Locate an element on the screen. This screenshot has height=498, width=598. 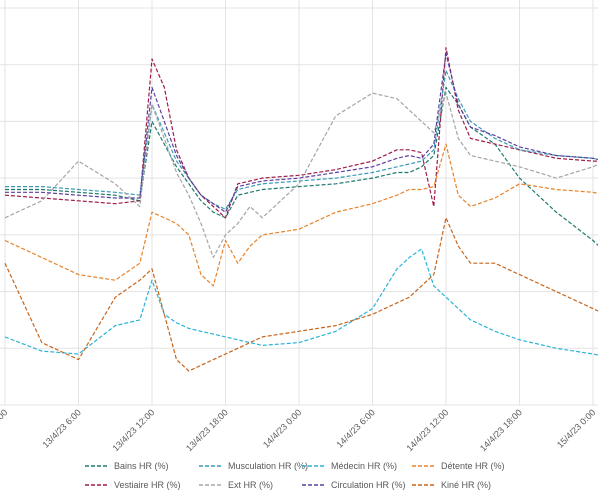
x-tick-label: 13/4/23 0:00 is located at coordinates (4, 428).